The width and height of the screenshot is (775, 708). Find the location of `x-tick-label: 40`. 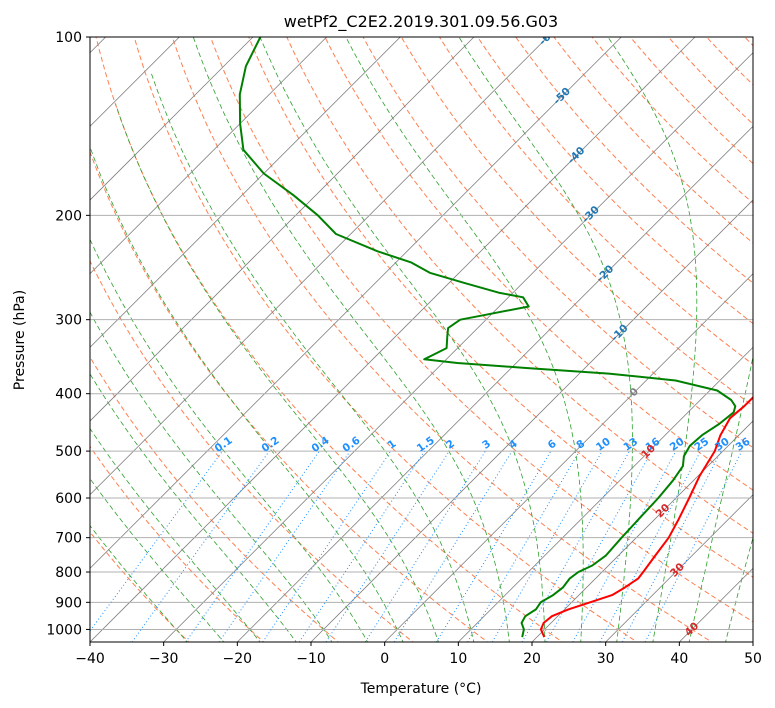

x-tick-label: 40 is located at coordinates (679, 659).